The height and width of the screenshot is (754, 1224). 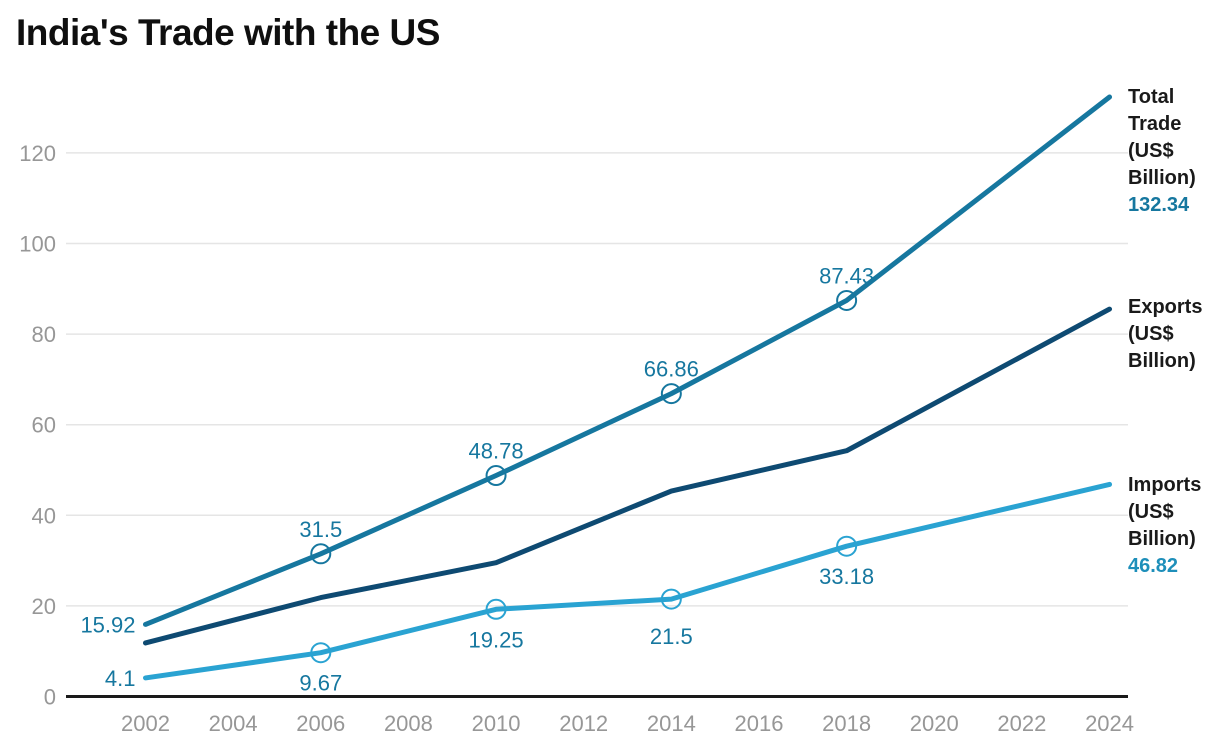 I want to click on legend-exports: Exports (US$ Billion), so click(x=1175, y=334).